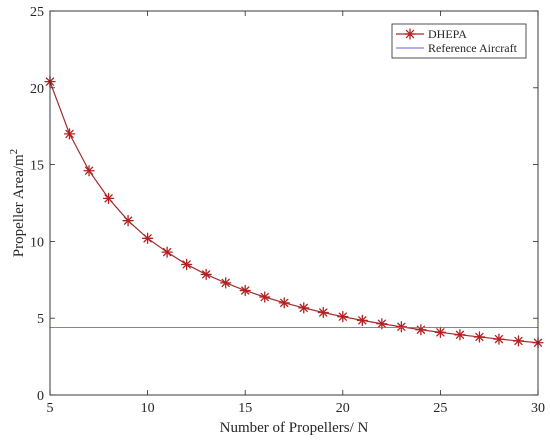 This screenshot has height=442, width=550. What do you see at coordinates (538, 408) in the screenshot?
I see `x-tick-label: 30` at bounding box center [538, 408].